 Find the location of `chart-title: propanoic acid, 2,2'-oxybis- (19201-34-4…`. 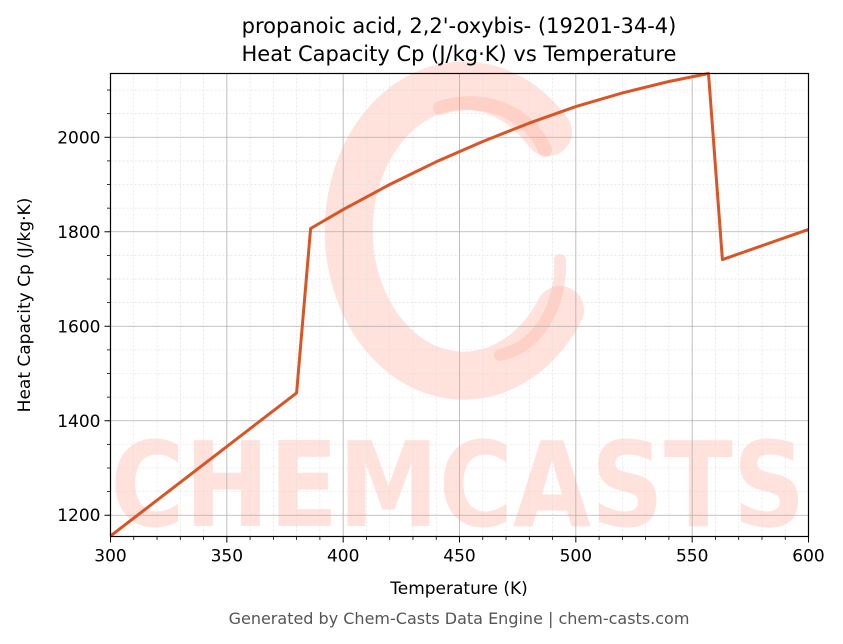

chart-title: propanoic acid, 2,2'-oxybis- (19201-34-4… is located at coordinates (459, 26).